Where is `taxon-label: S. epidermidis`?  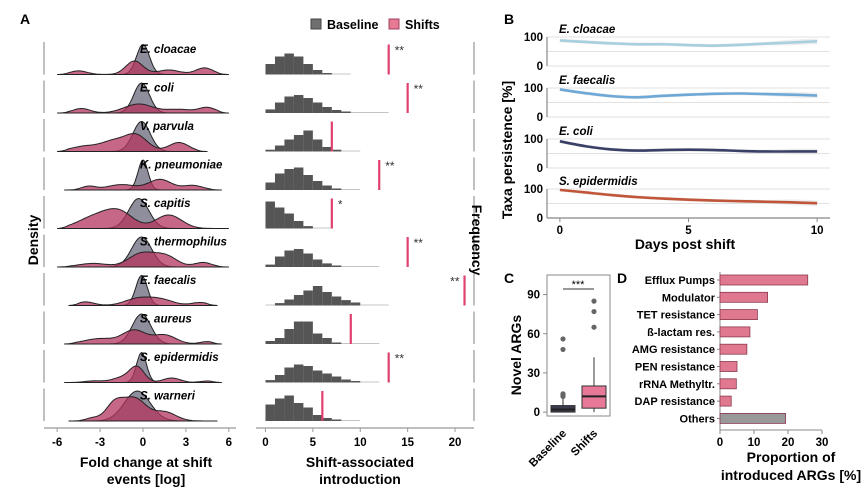
taxon-label: S. epidermidis is located at coordinates (179, 358).